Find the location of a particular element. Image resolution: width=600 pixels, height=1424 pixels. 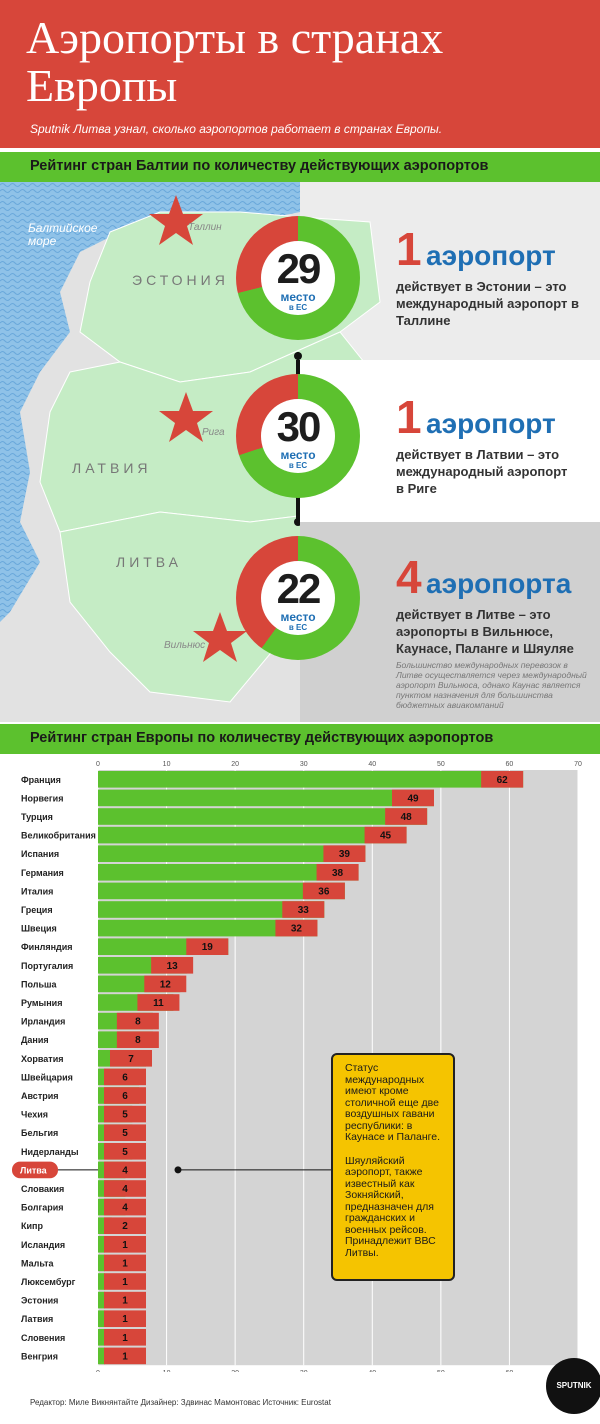

data-label: 38 is located at coordinates (338, 873).